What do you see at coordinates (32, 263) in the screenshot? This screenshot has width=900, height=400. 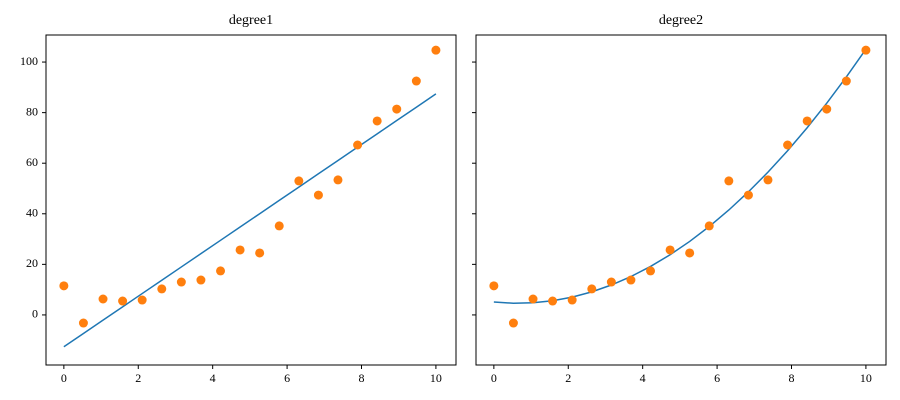 I see `y-tick-label: 20` at bounding box center [32, 263].